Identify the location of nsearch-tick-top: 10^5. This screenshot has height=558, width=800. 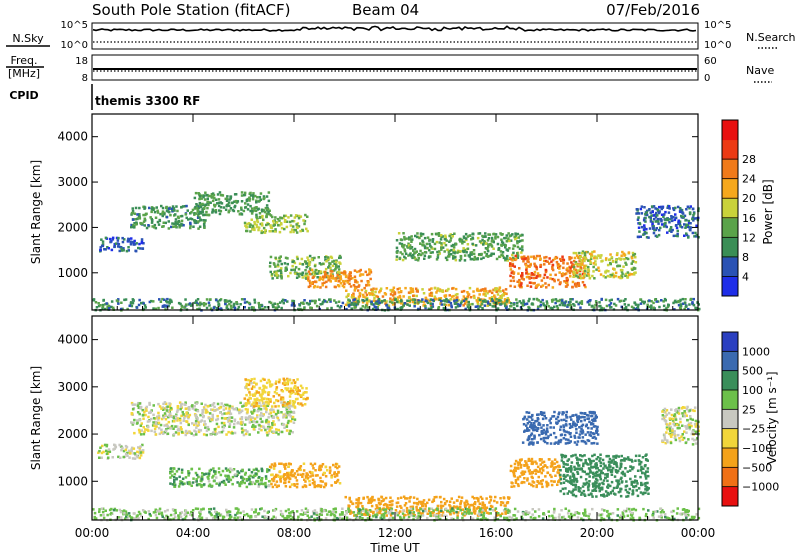
(717, 25).